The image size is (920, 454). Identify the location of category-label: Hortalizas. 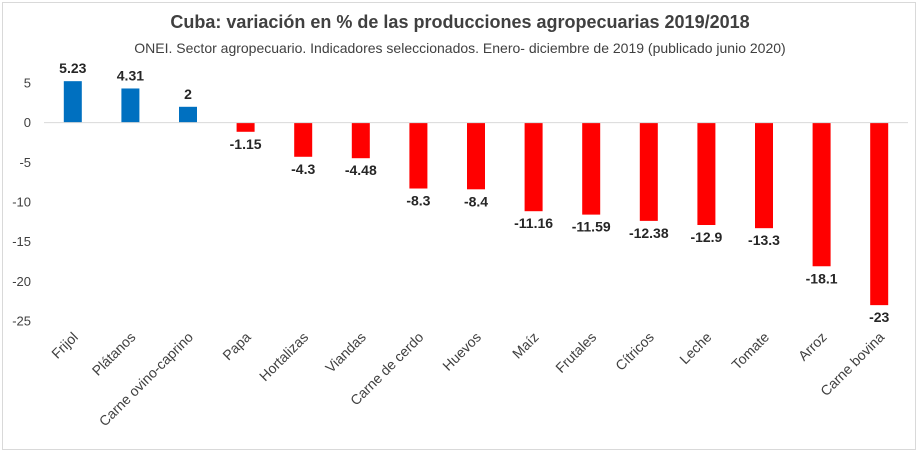
(283, 356).